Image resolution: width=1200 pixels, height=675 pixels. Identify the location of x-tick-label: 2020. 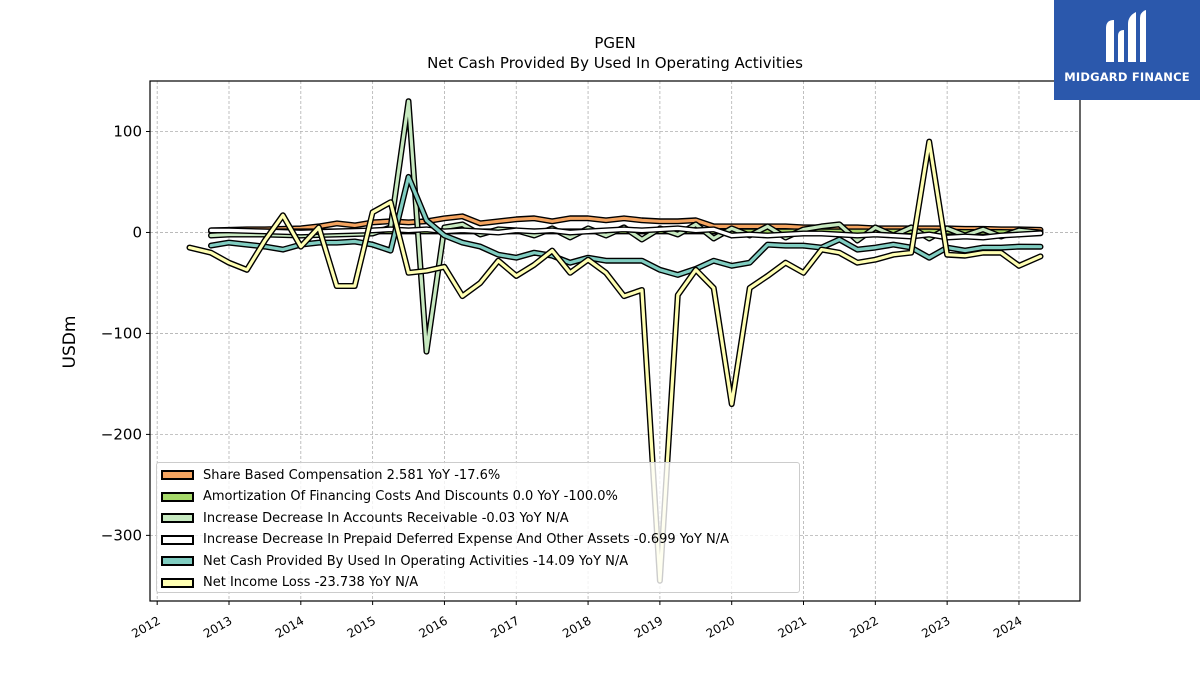
(720, 626).